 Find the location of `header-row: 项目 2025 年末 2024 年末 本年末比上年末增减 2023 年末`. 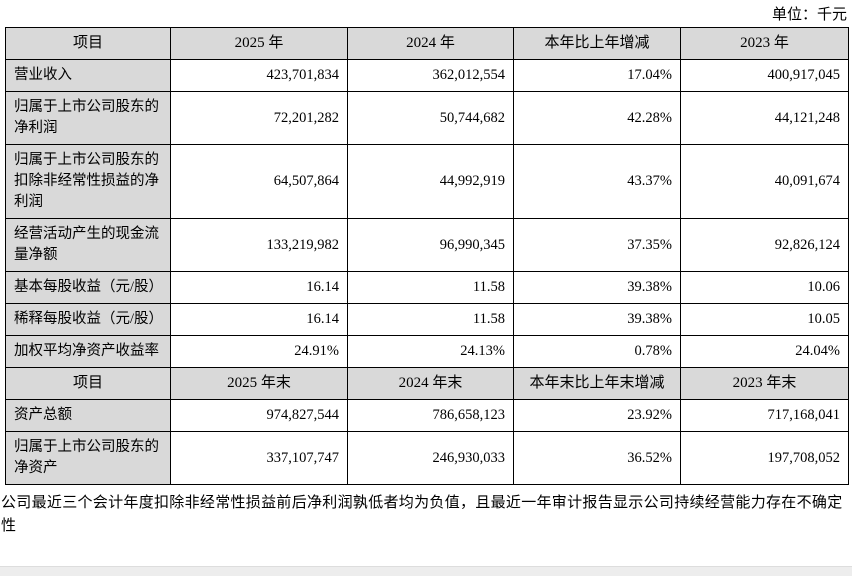

header-row: 项目 2025 年末 2024 年末 本年末比上年末增减 2023 年末 is located at coordinates (427, 383).